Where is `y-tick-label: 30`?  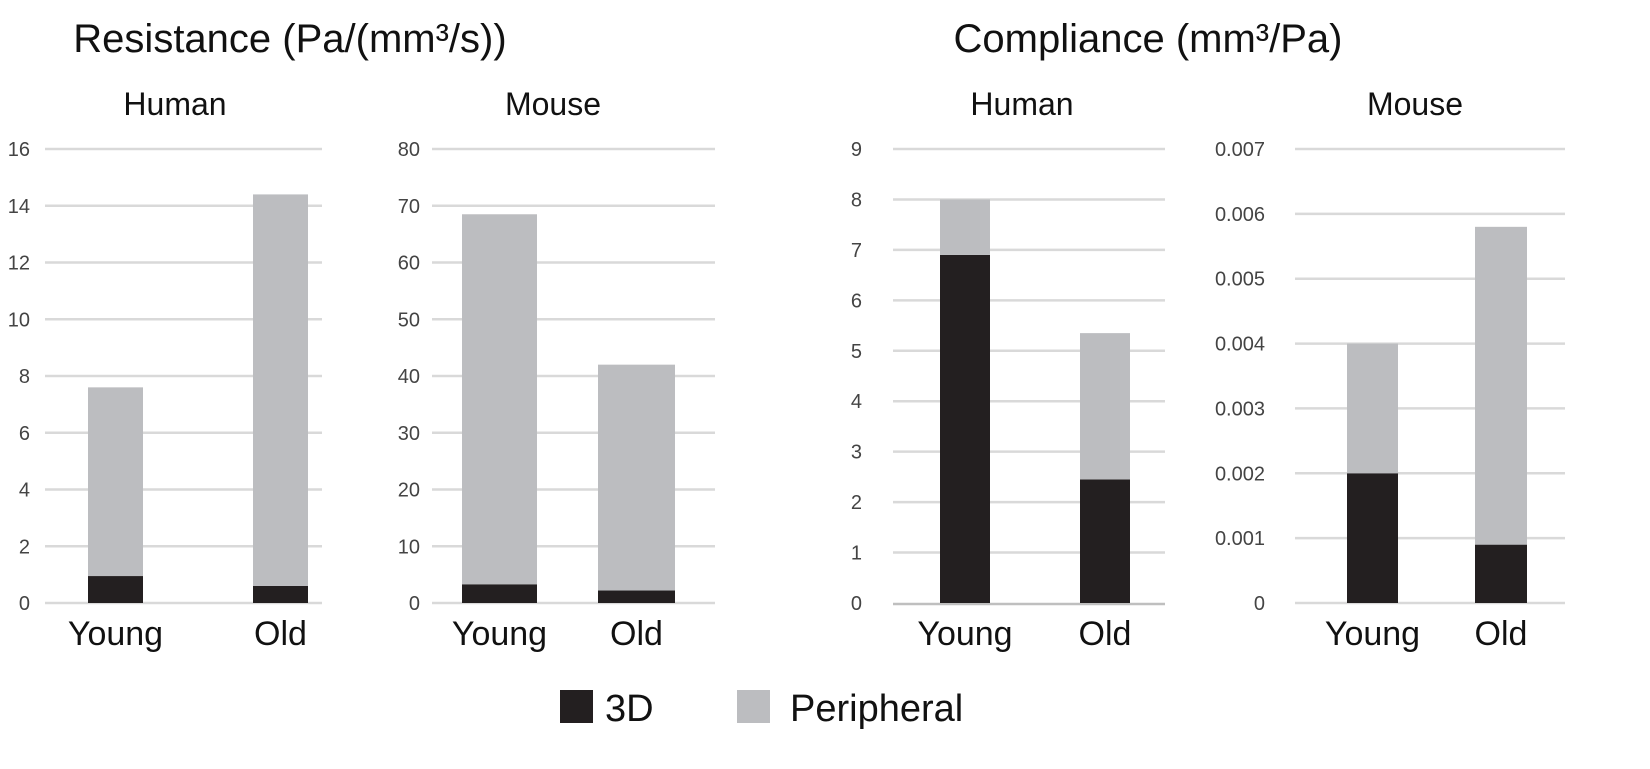 y-tick-label: 30 is located at coordinates (409, 434).